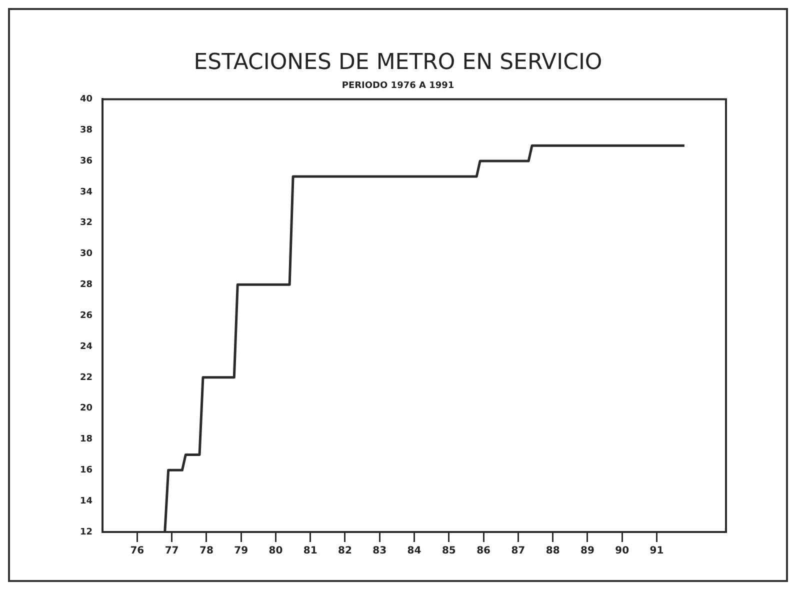 This screenshot has width=808, height=606. Describe the element at coordinates (241, 551) in the screenshot. I see `x-tick-label: 79` at that location.